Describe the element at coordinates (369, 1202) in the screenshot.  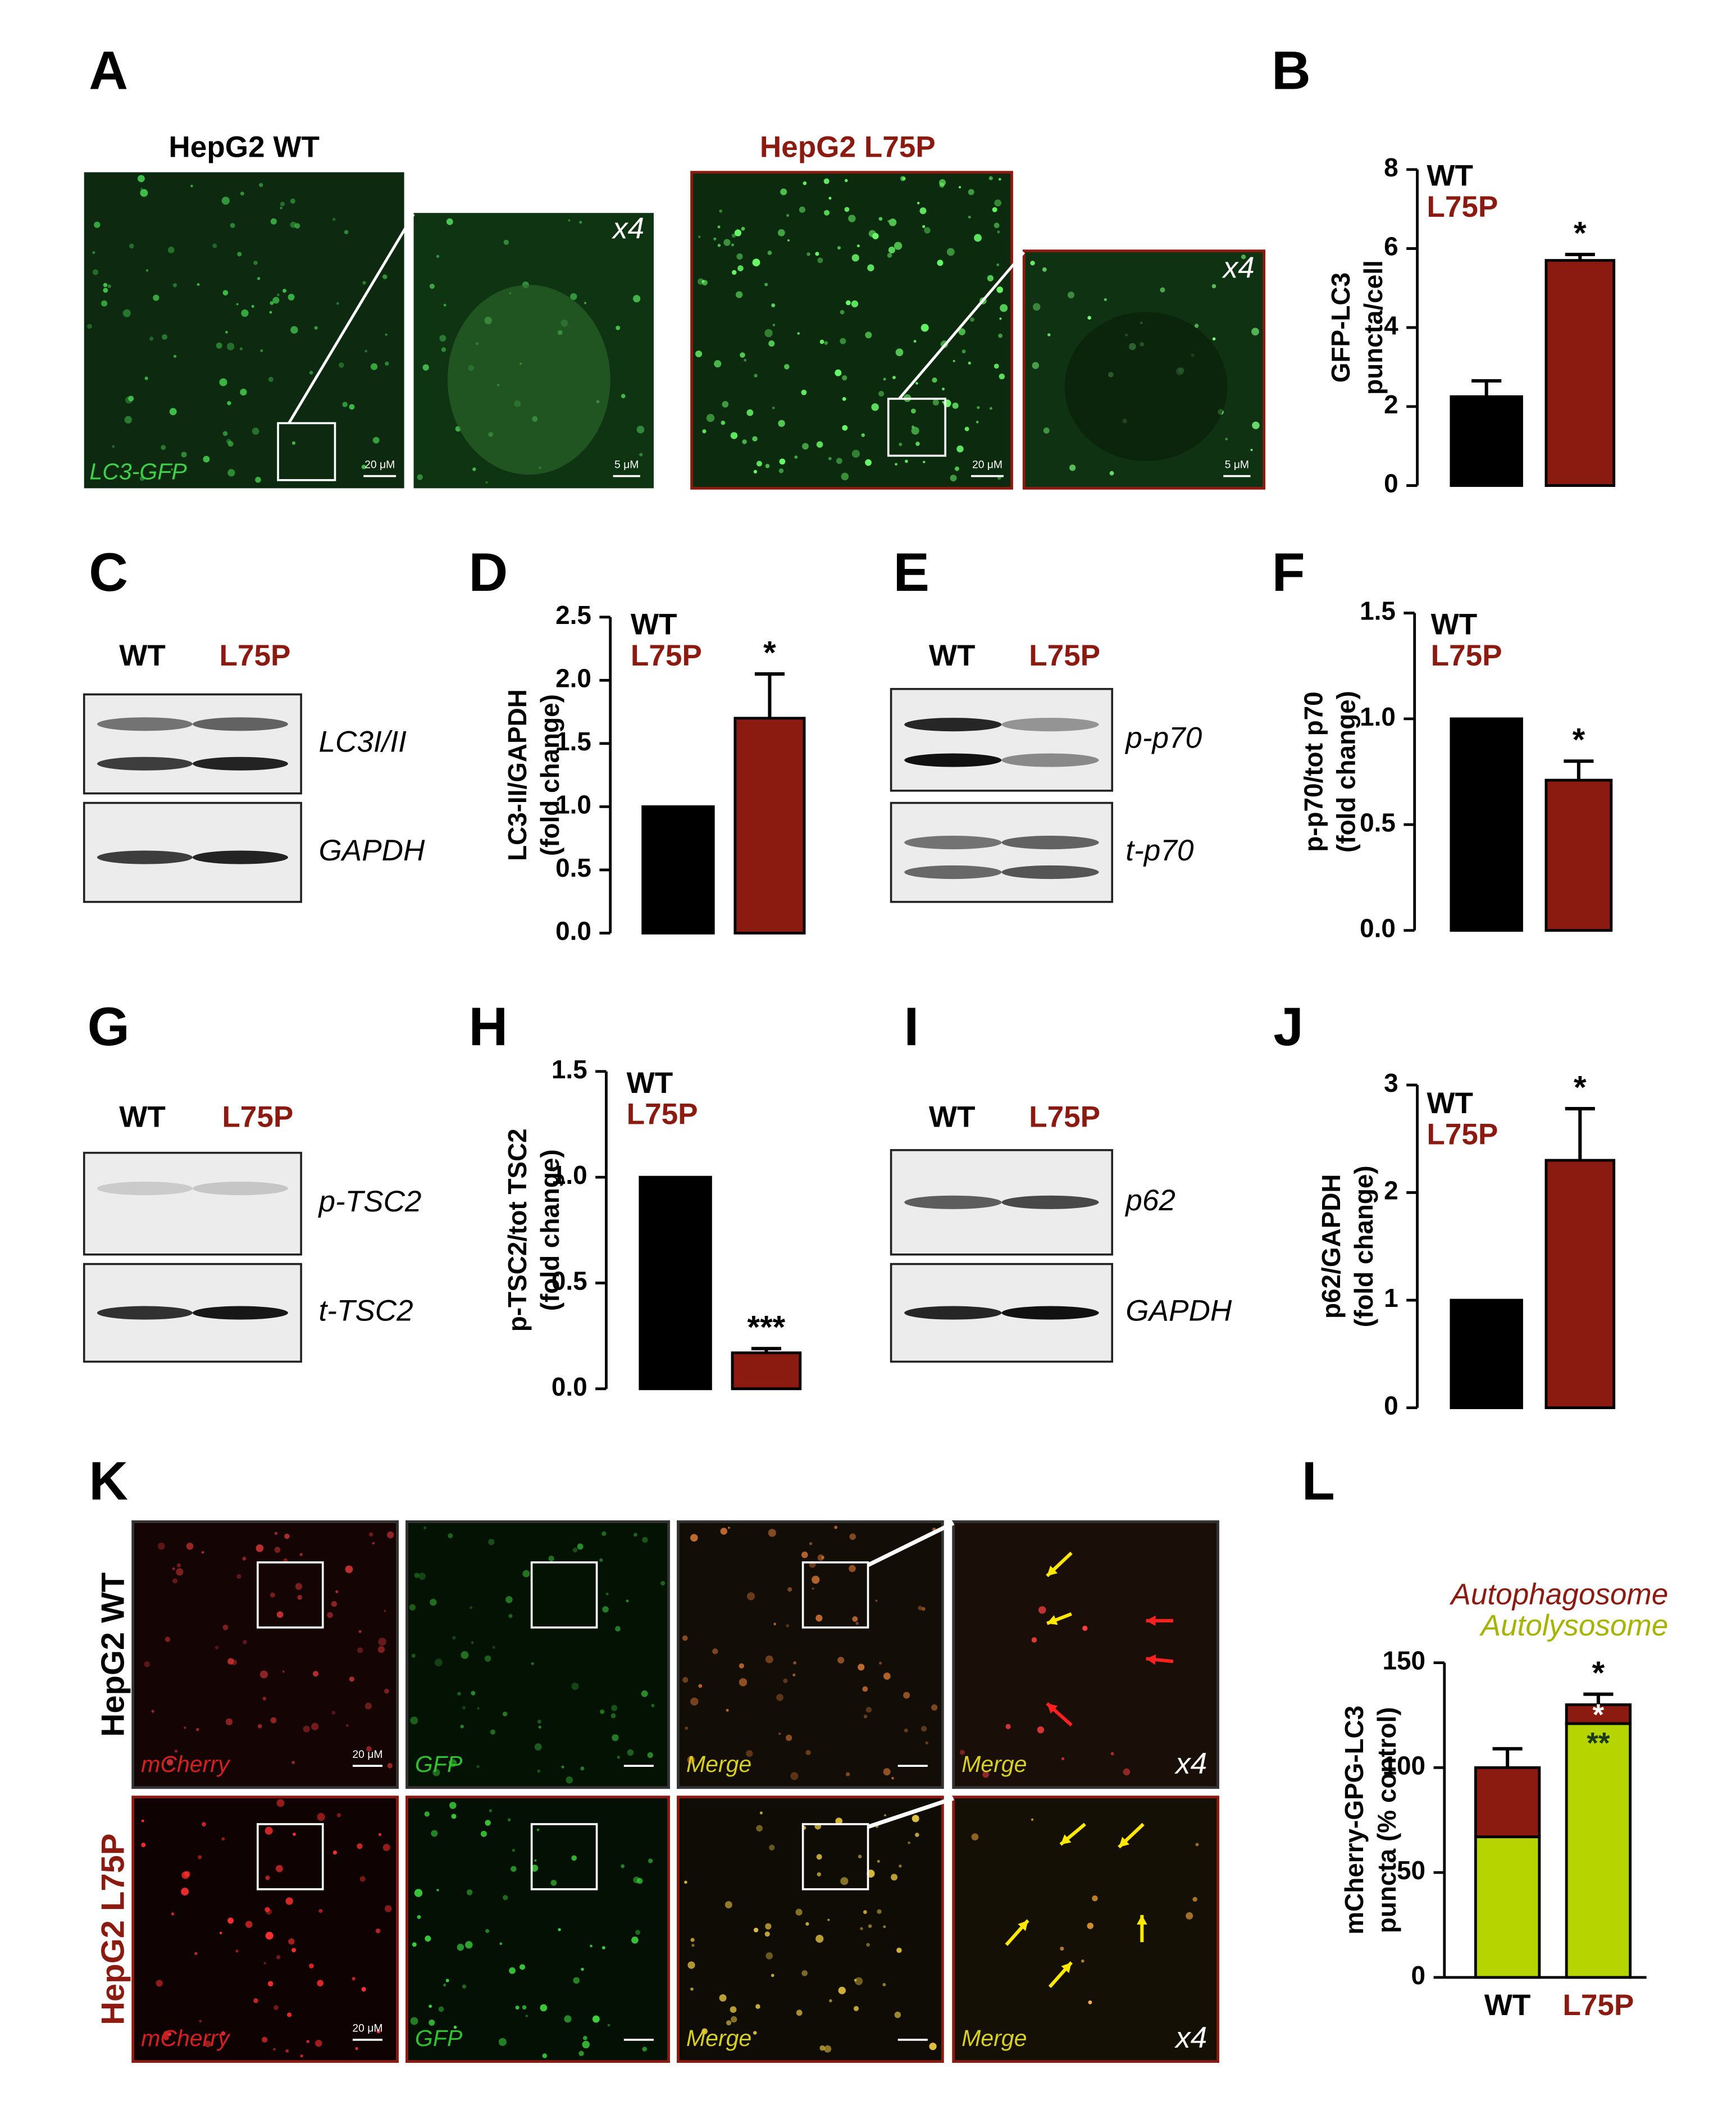
I see `band-label: p-TSC2` at that location.